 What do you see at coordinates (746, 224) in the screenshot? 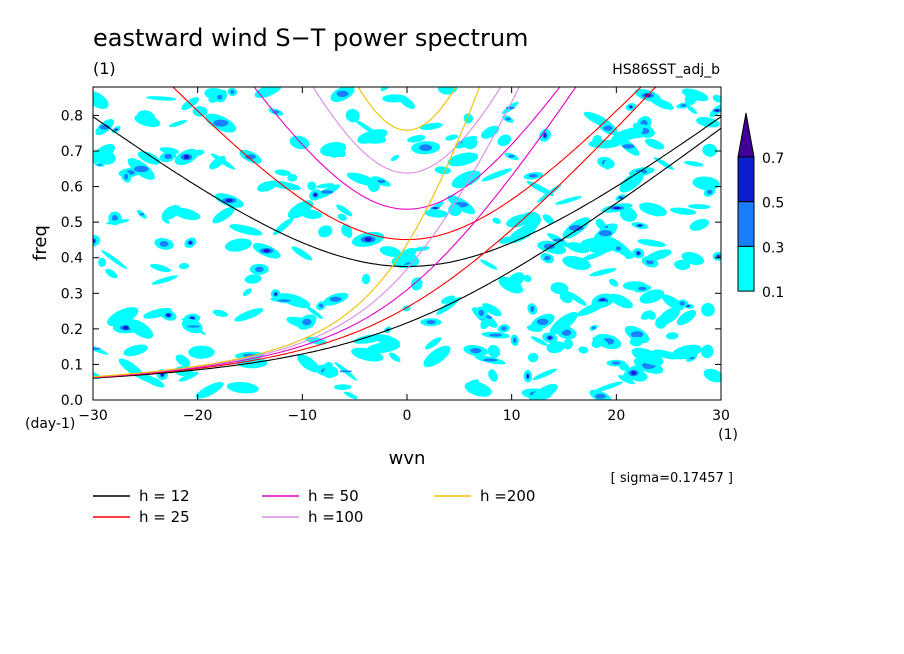
I see `colorbar-segment` at bounding box center [746, 224].